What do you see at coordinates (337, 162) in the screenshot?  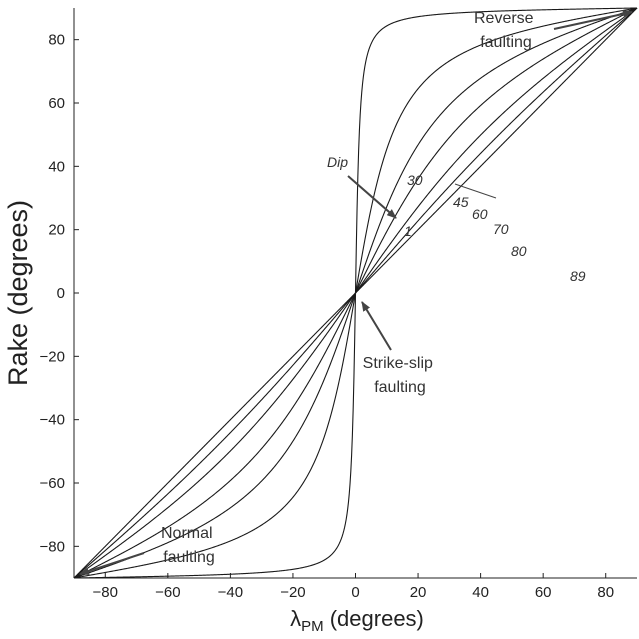 I see `dip-title-label: Dip` at bounding box center [337, 162].